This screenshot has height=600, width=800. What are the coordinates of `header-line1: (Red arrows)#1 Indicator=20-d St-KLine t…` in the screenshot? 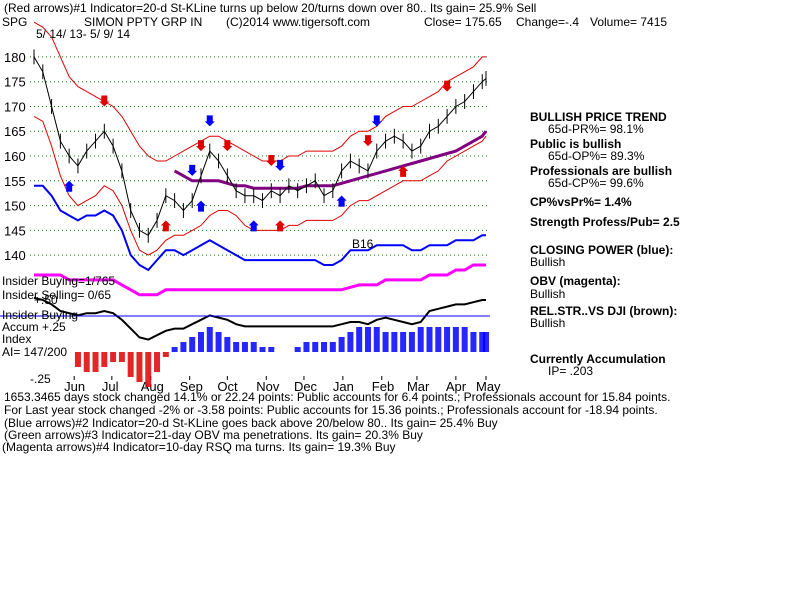 It's located at (270, 8).